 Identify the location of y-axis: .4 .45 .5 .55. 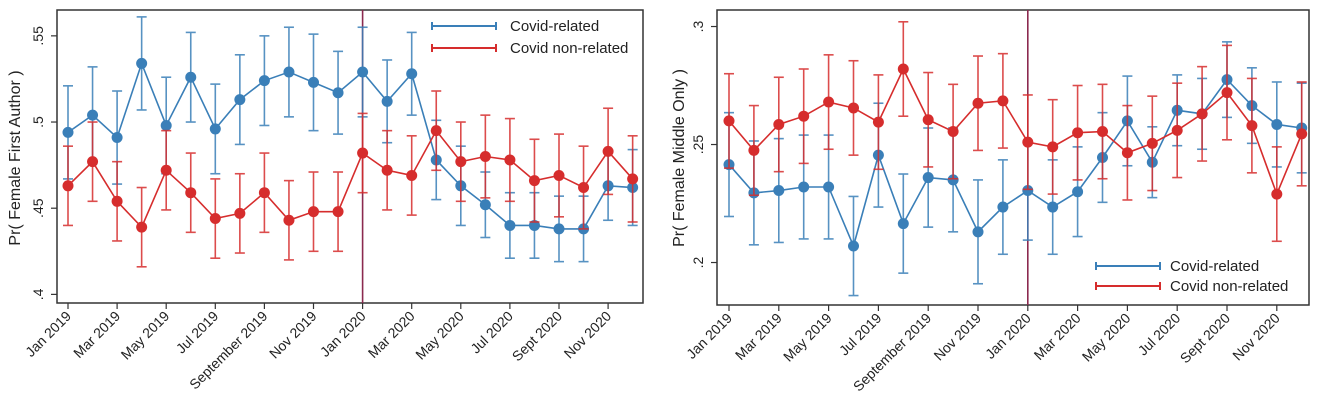
(43, 163).